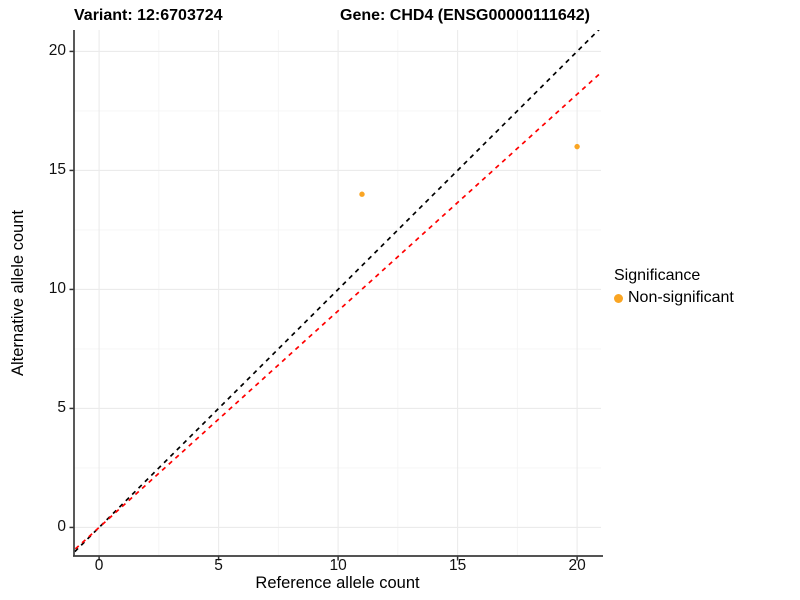 The width and height of the screenshot is (800, 600). I want to click on x-tick-label: 5, so click(218, 565).